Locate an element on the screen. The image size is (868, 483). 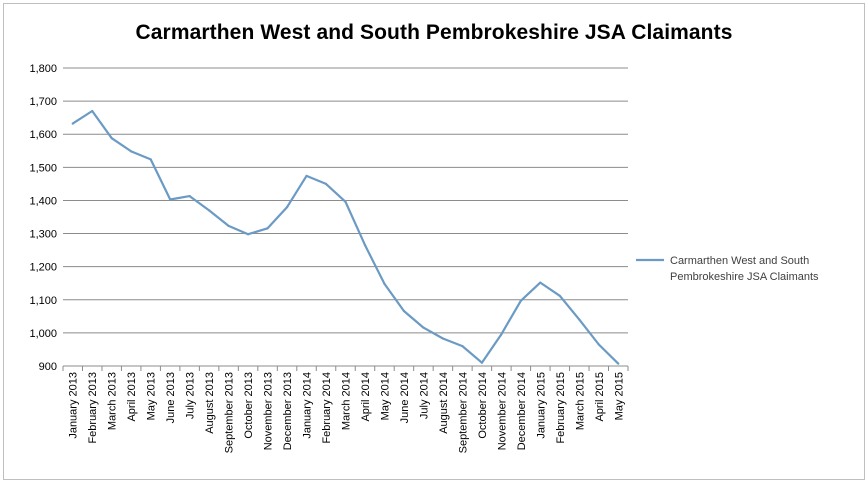
x-tick-label: May 2013 is located at coordinates (152, 396).